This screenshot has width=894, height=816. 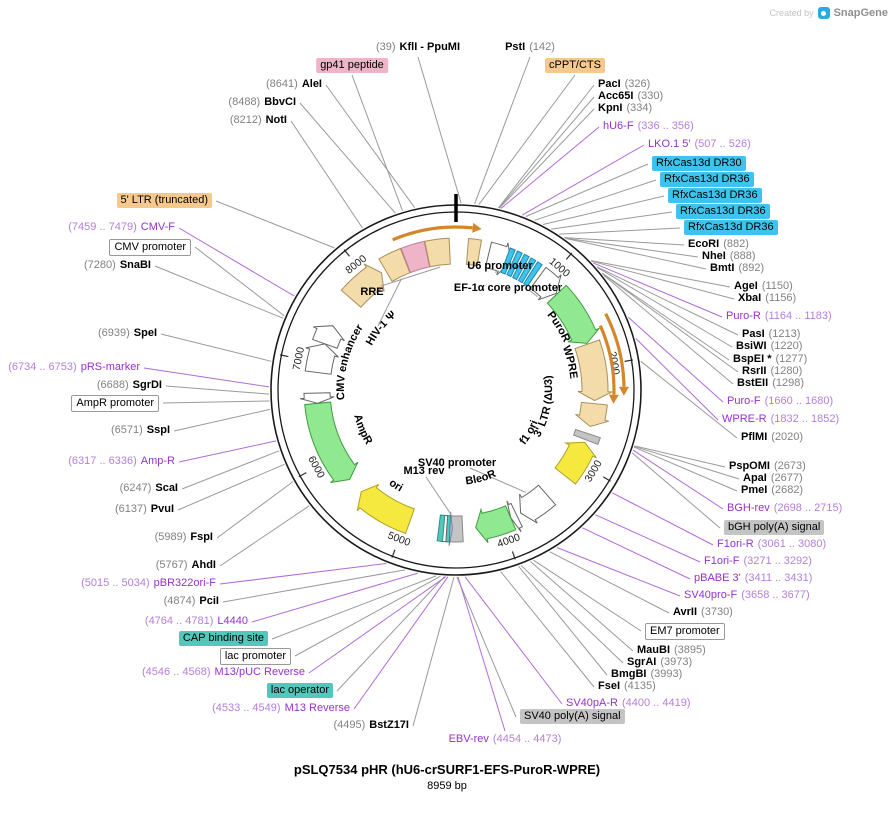 What do you see at coordinates (667, 301) in the screenshot?
I see `leader-line-pasi` at bounding box center [667, 301].